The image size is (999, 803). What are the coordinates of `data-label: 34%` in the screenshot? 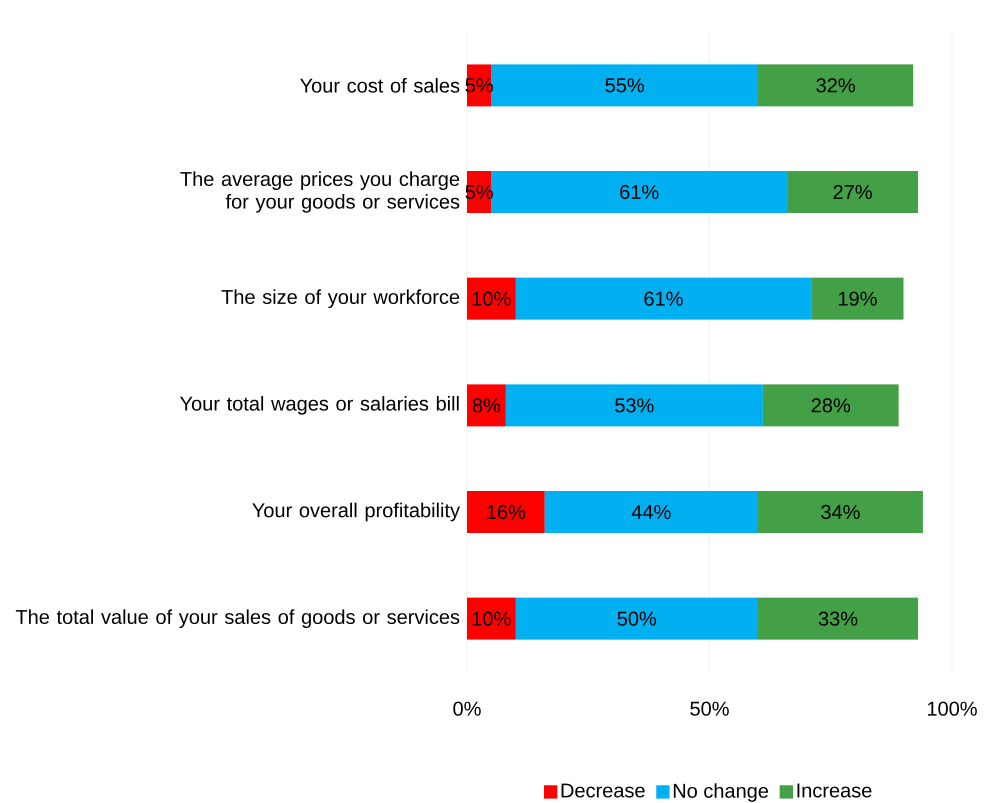 It's located at (840, 512).